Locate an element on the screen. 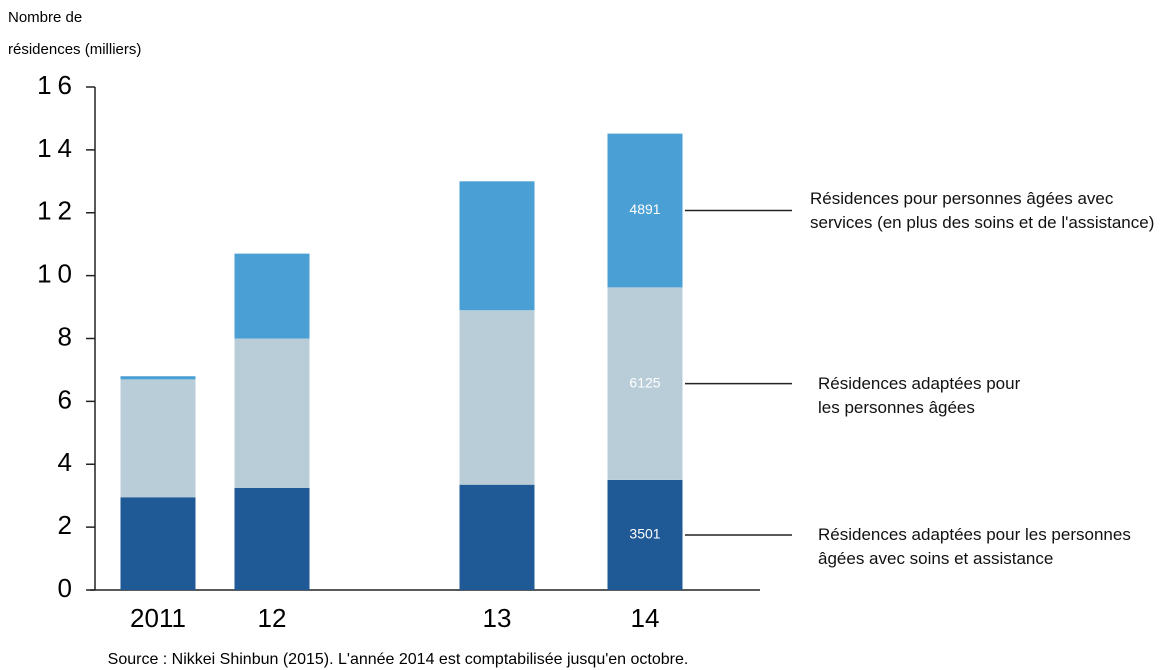 The image size is (1173, 670). y-tick-label: 8 is located at coordinates (68, 336).